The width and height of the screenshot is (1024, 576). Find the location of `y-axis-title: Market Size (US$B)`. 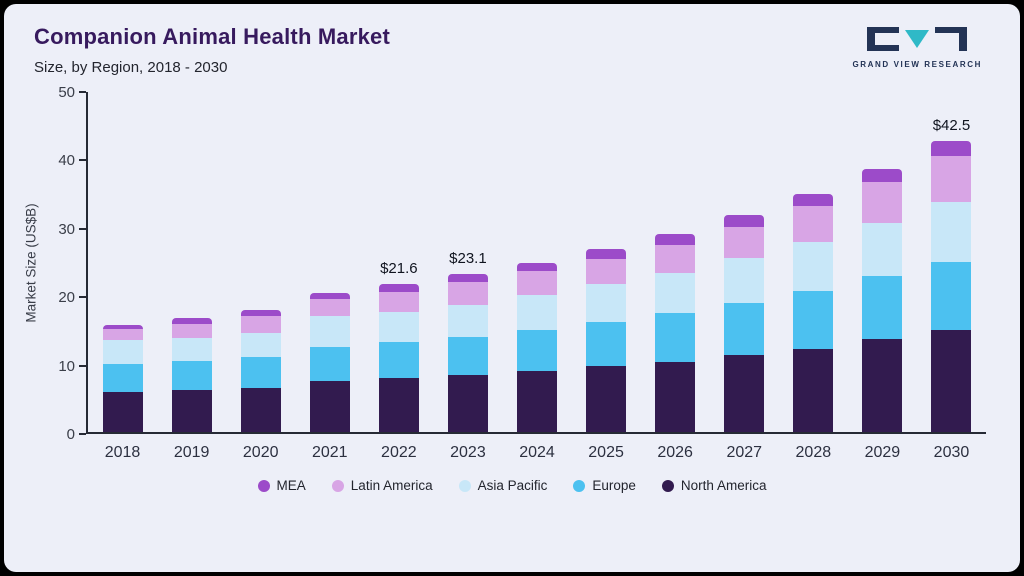

y-axis-title: Market Size (US$B) is located at coordinates (31, 263).